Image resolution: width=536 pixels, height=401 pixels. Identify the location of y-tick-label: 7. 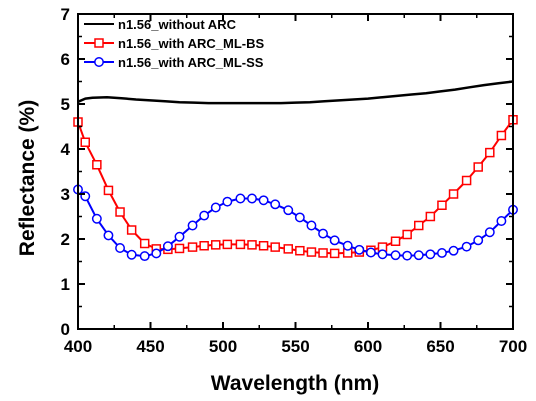
(65, 14).